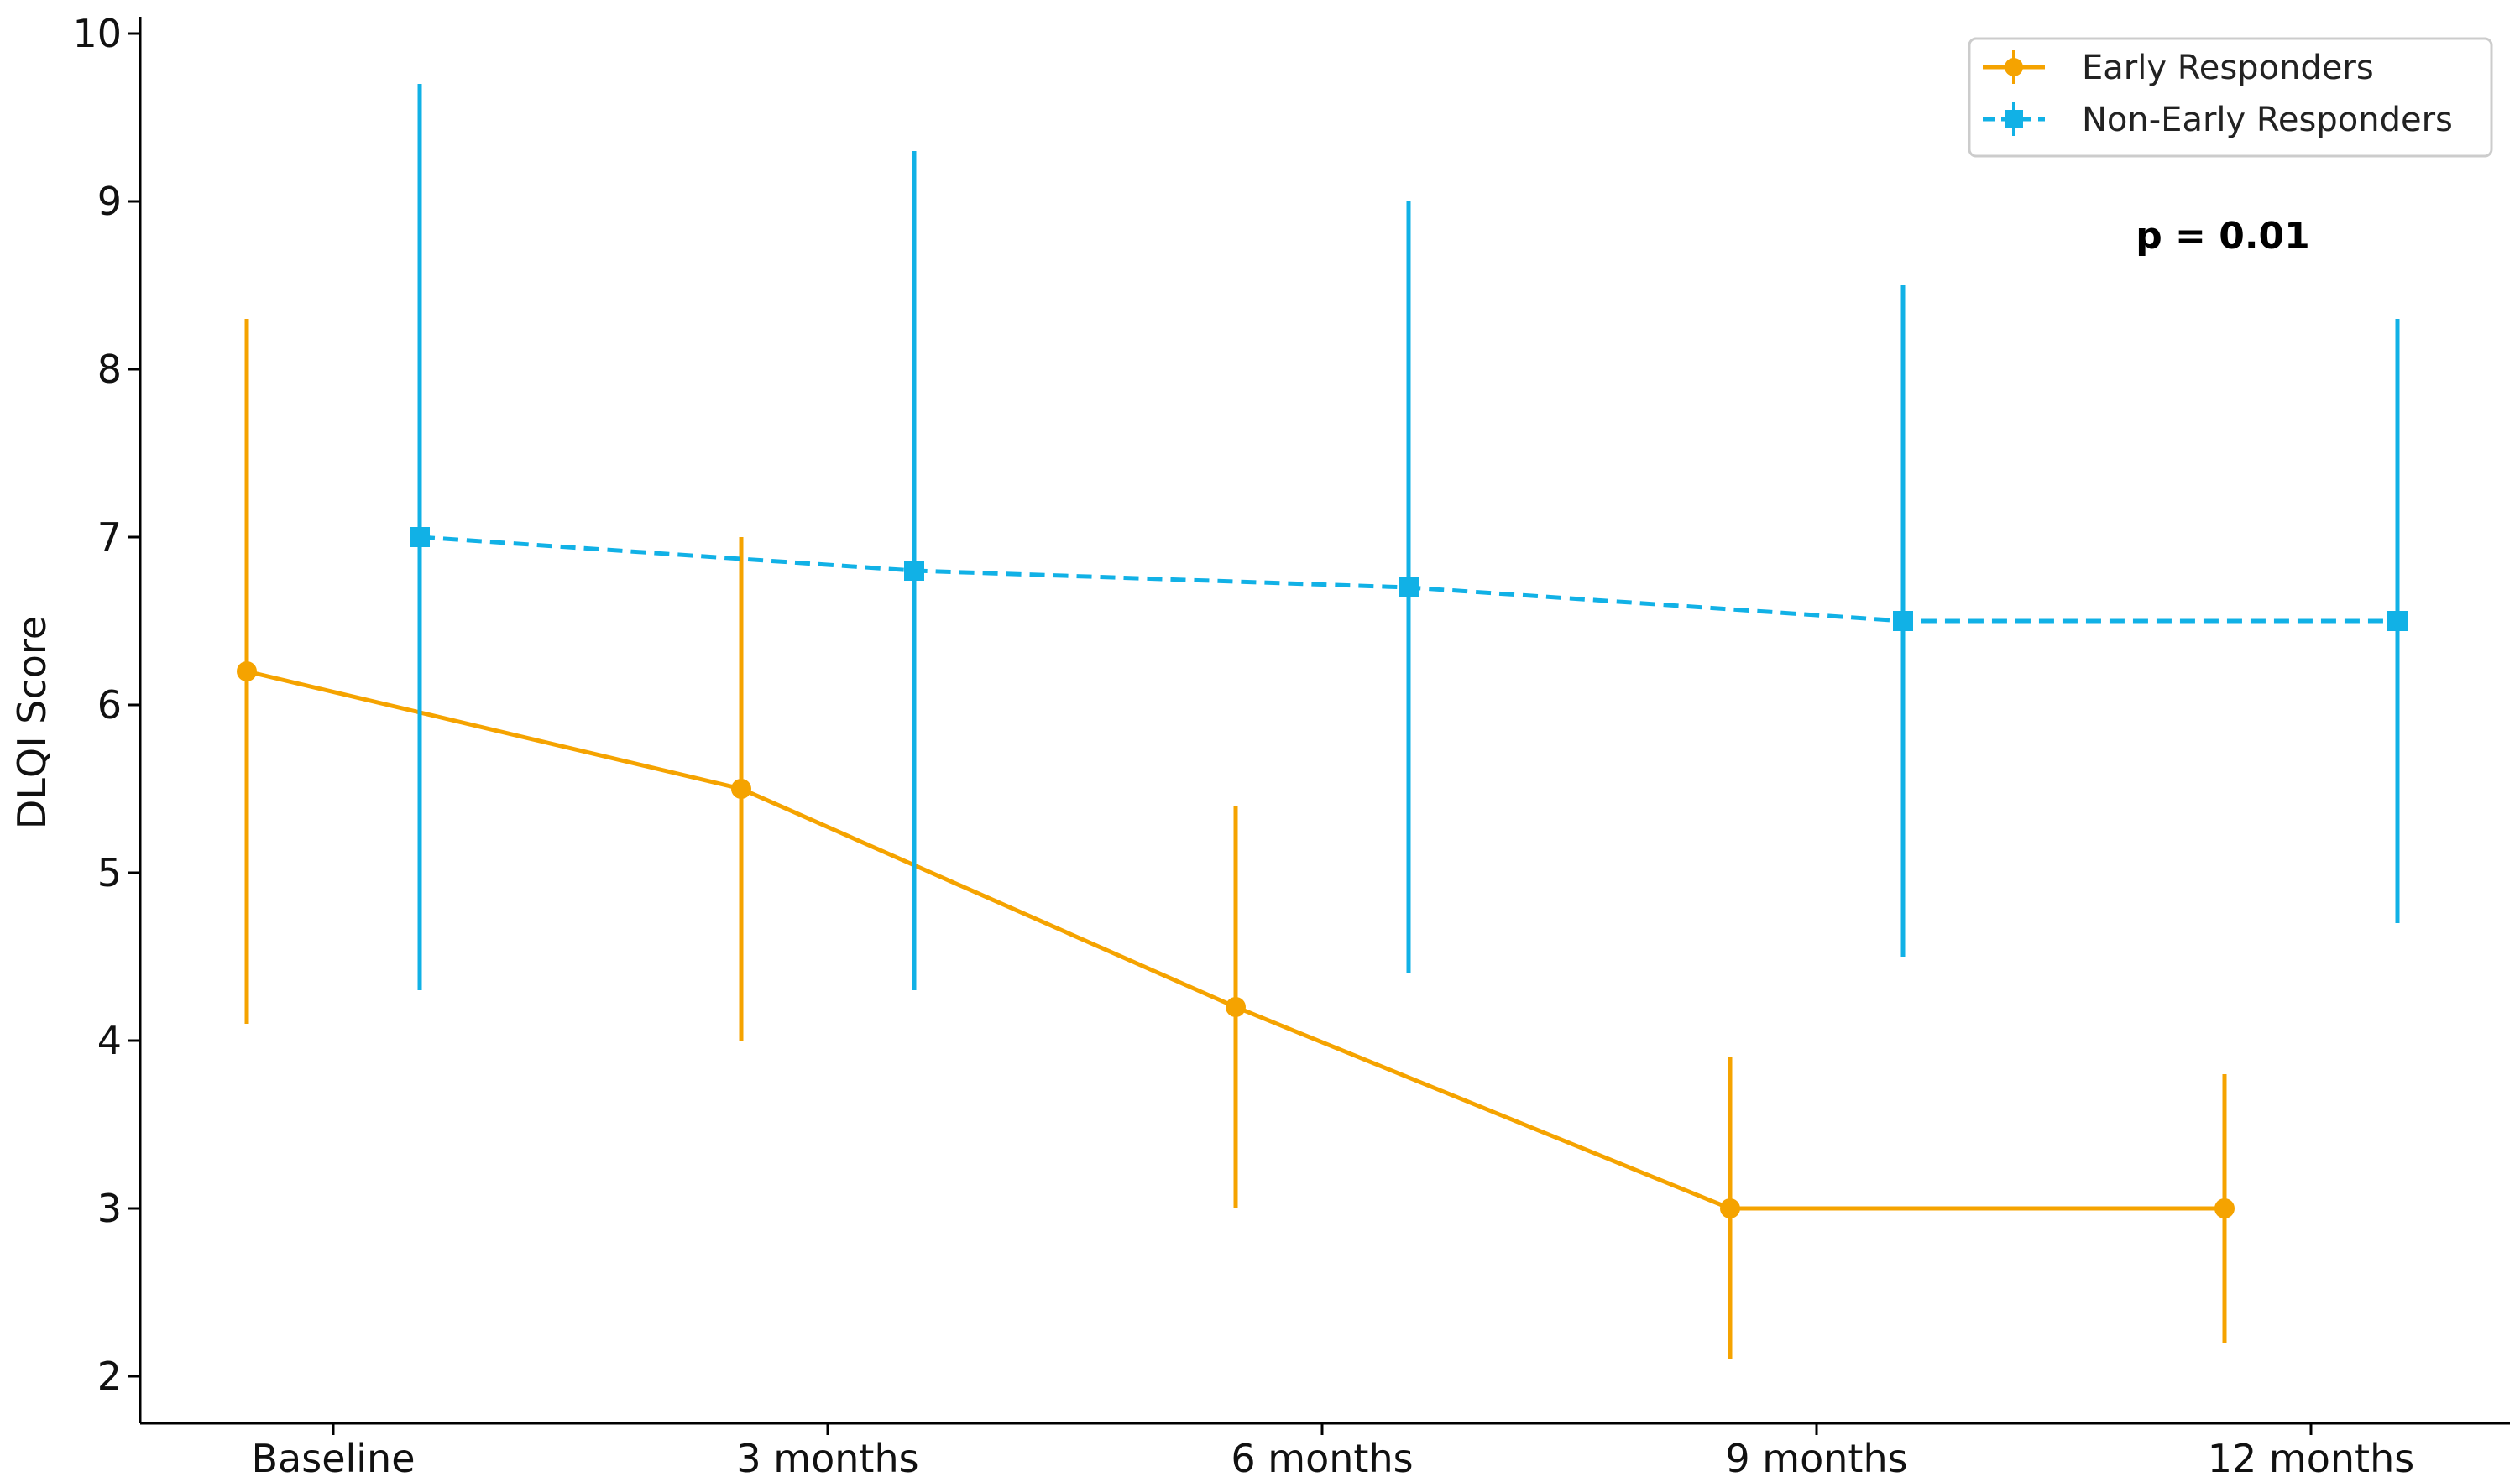 The height and width of the screenshot is (1482, 2520). I want to click on y-axis-title: DLQI Score, so click(32, 722).